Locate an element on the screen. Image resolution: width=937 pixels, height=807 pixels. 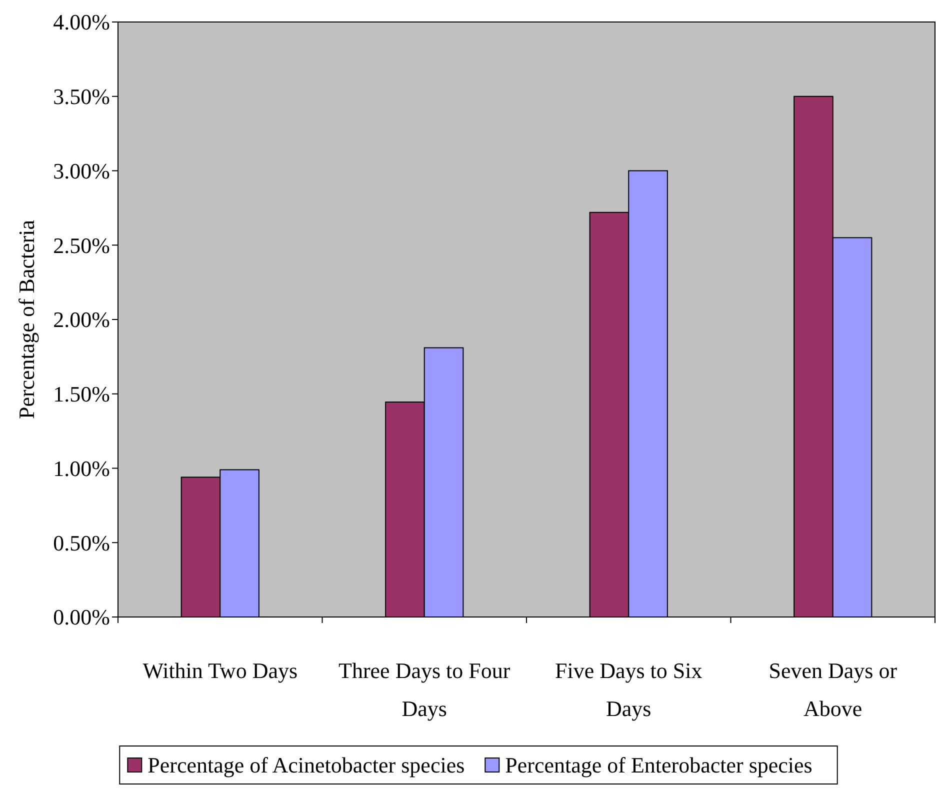
y-tick-label: 3.50% is located at coordinates (81, 97).